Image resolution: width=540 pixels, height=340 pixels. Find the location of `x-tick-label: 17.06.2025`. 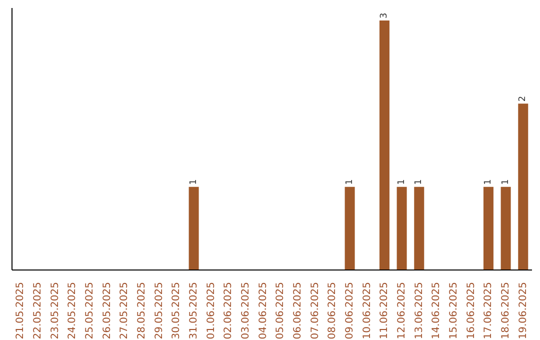

x-tick-label: 17.06.2025 is located at coordinates (488, 311).